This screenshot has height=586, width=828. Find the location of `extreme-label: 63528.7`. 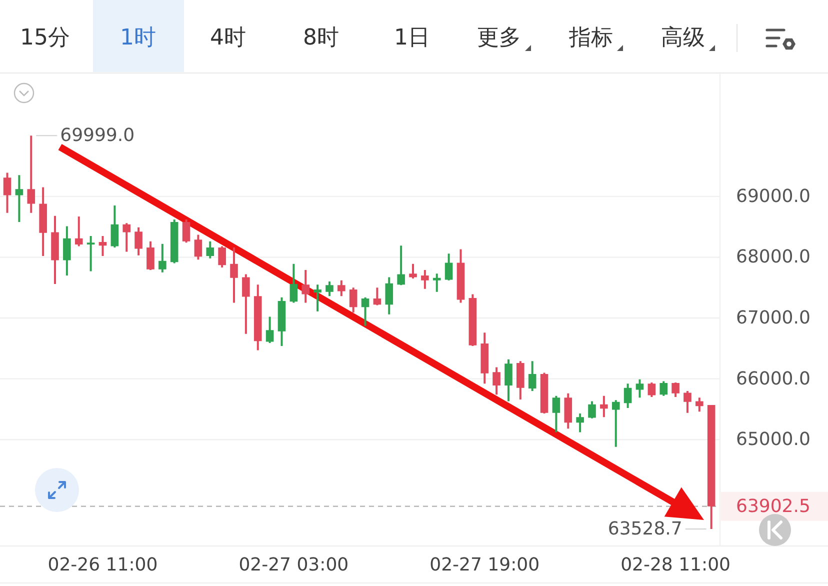

extreme-label: 63528.7 is located at coordinates (657, 529).